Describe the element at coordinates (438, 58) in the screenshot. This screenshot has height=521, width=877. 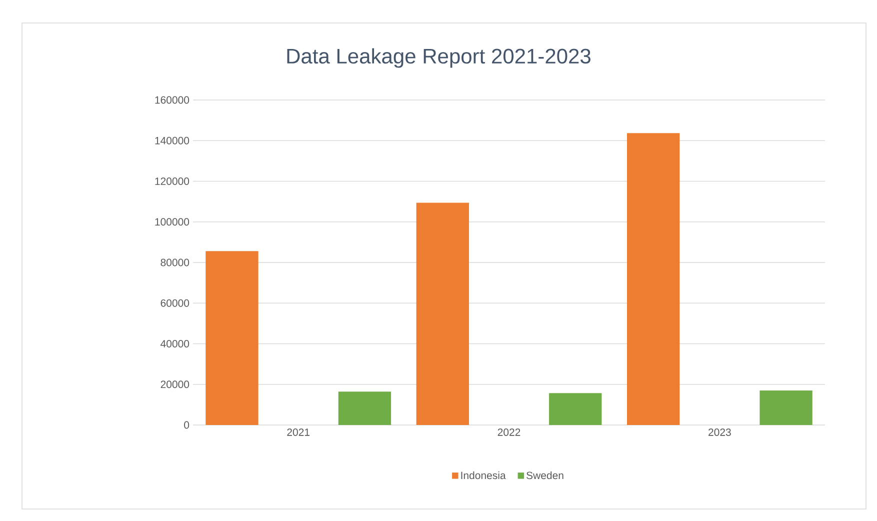
I see `chart-title: Data Leakage Report 2021-2023` at that location.